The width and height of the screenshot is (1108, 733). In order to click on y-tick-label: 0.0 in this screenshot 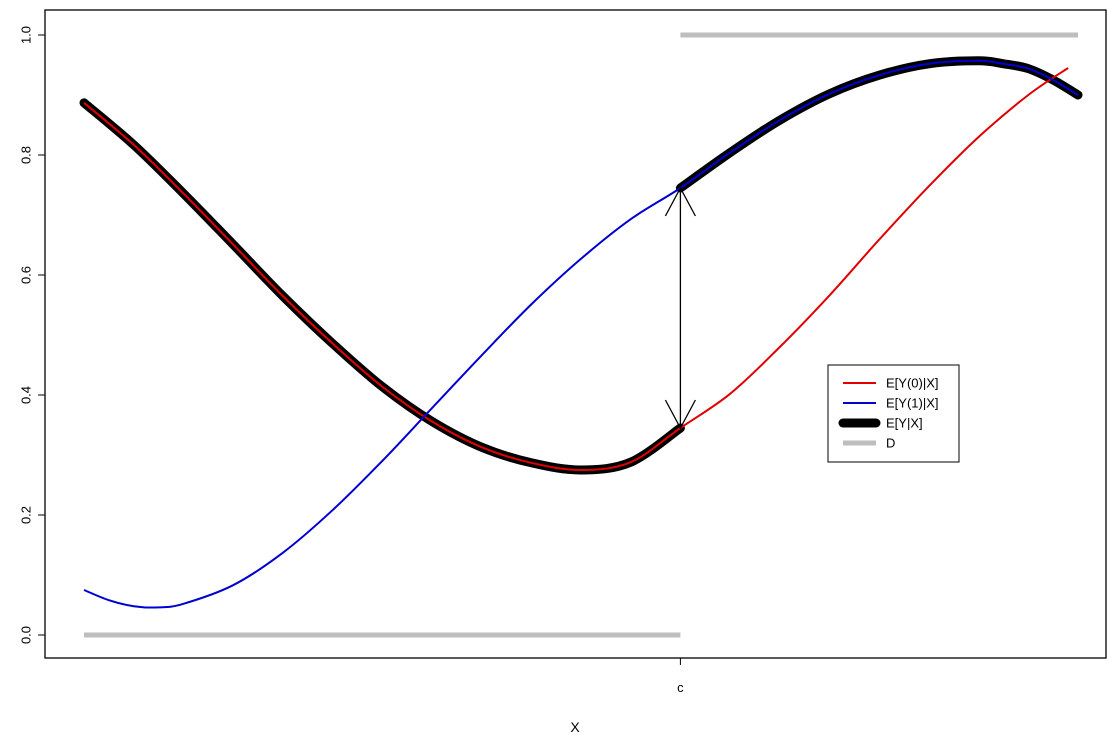, I will do `click(26, 635)`.